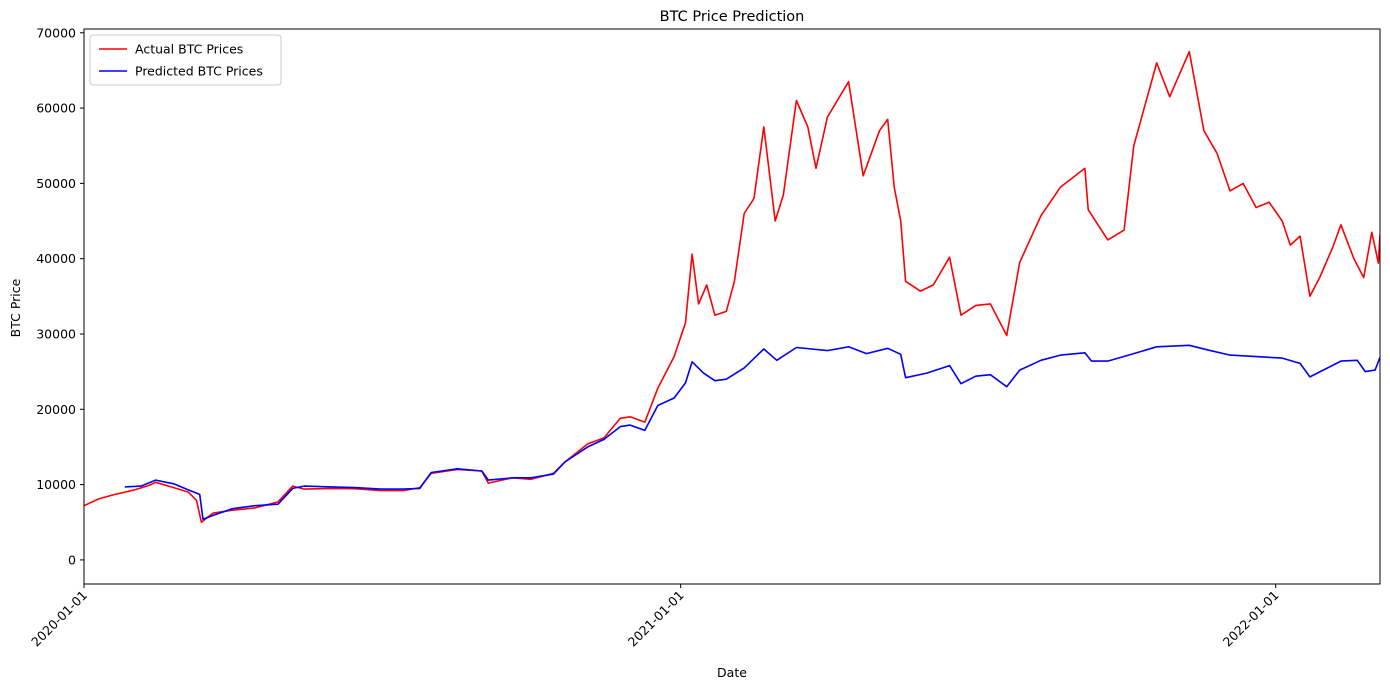 This screenshot has width=1390, height=690. I want to click on legend-box, so click(185, 60).